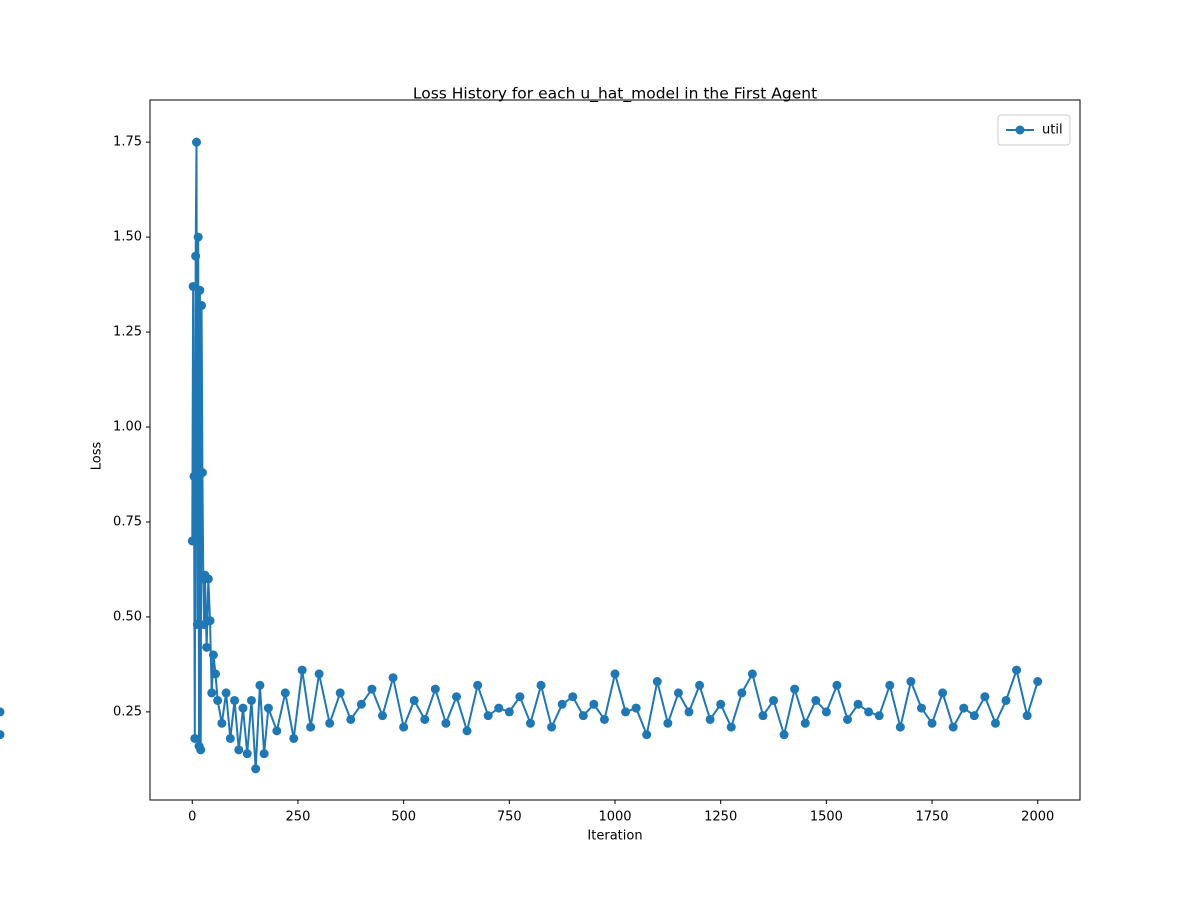 The height and width of the screenshot is (904, 1200). I want to click on y-tick-label: 1.25, so click(127, 332).